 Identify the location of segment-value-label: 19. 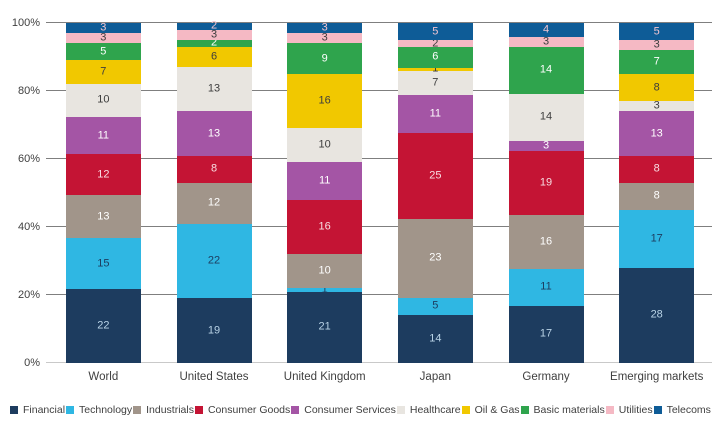
(214, 330).